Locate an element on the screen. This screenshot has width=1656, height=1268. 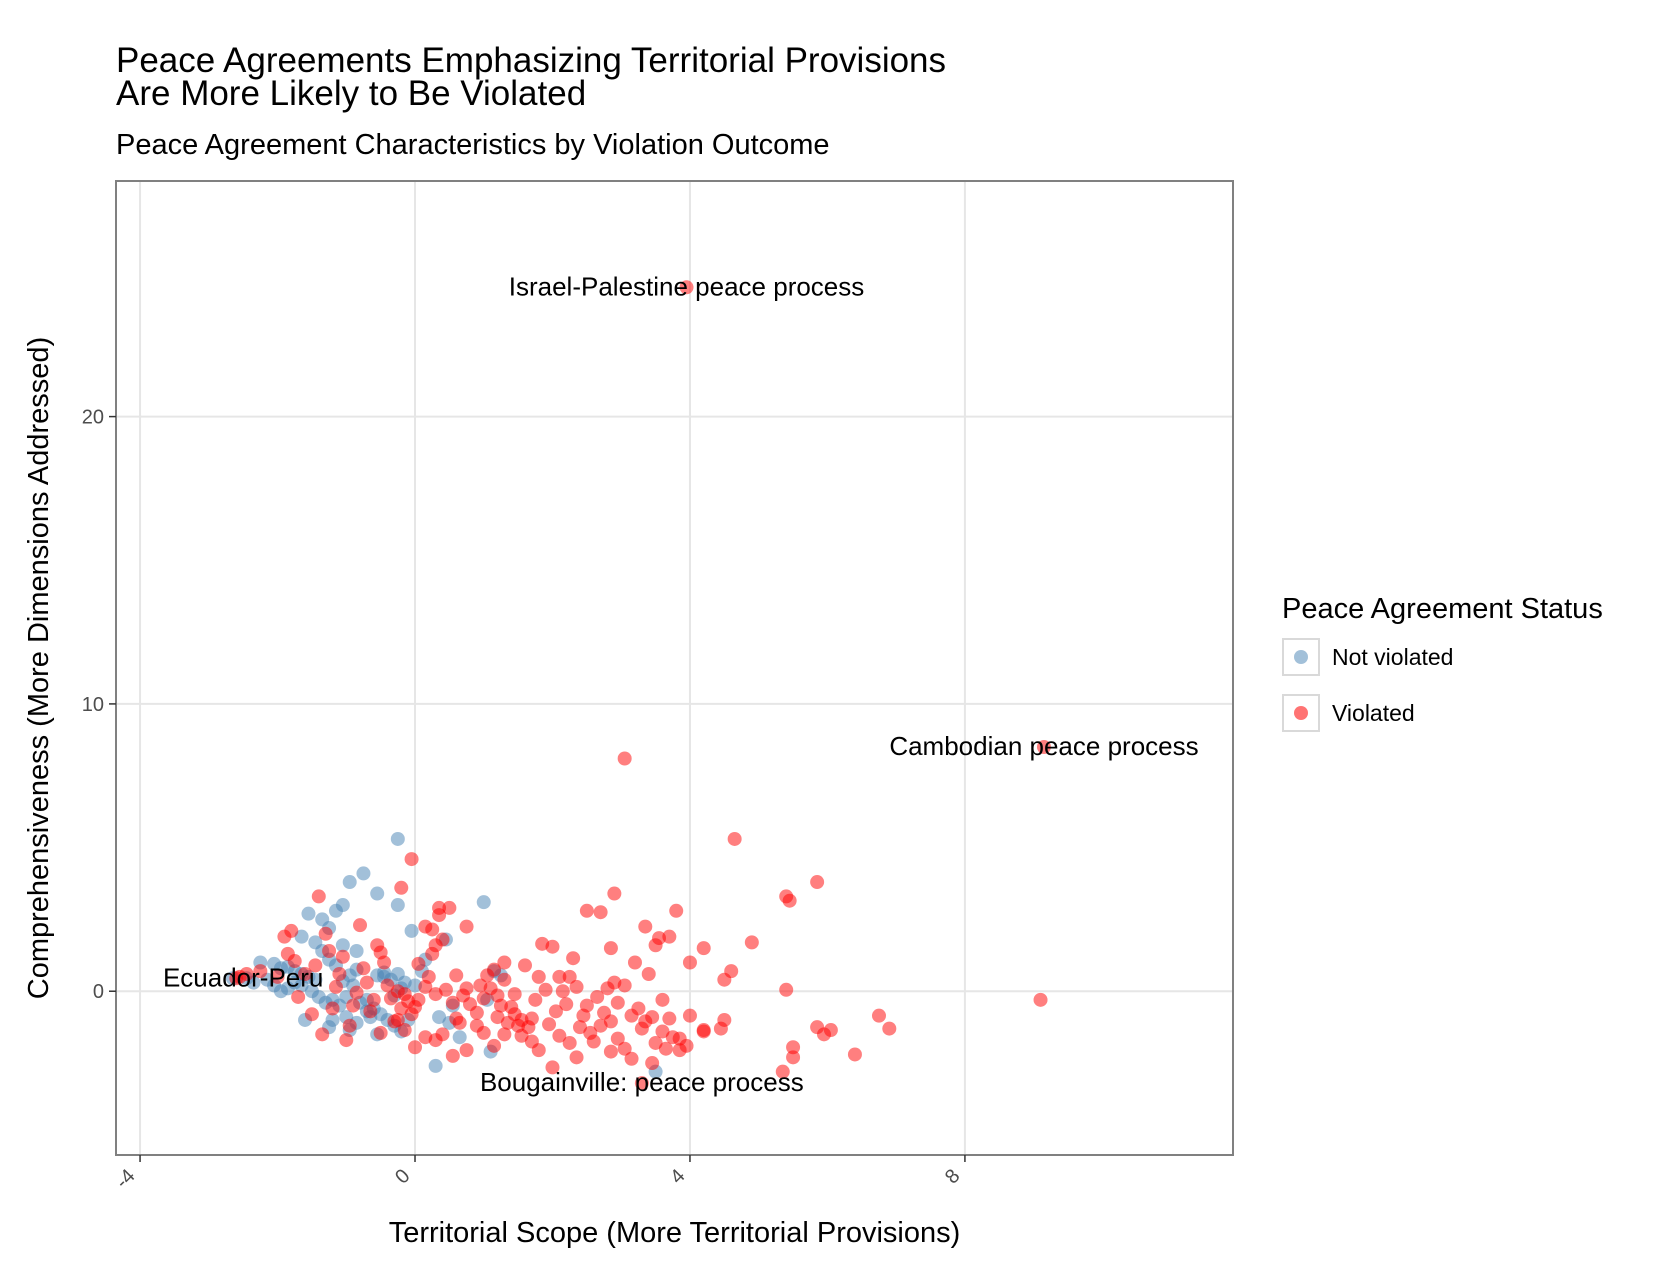
annotation-label: Bougainville: peace process is located at coordinates (642, 1082).